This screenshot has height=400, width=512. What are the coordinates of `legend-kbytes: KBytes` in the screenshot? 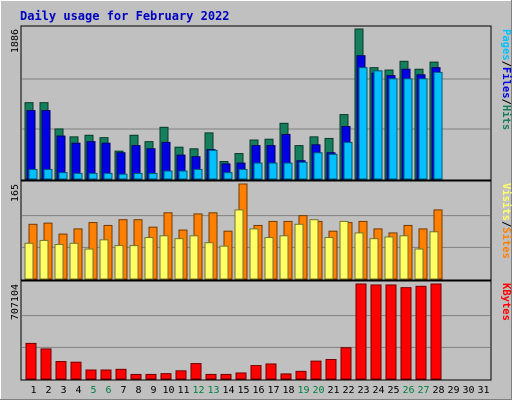 It's located at (506, 302).